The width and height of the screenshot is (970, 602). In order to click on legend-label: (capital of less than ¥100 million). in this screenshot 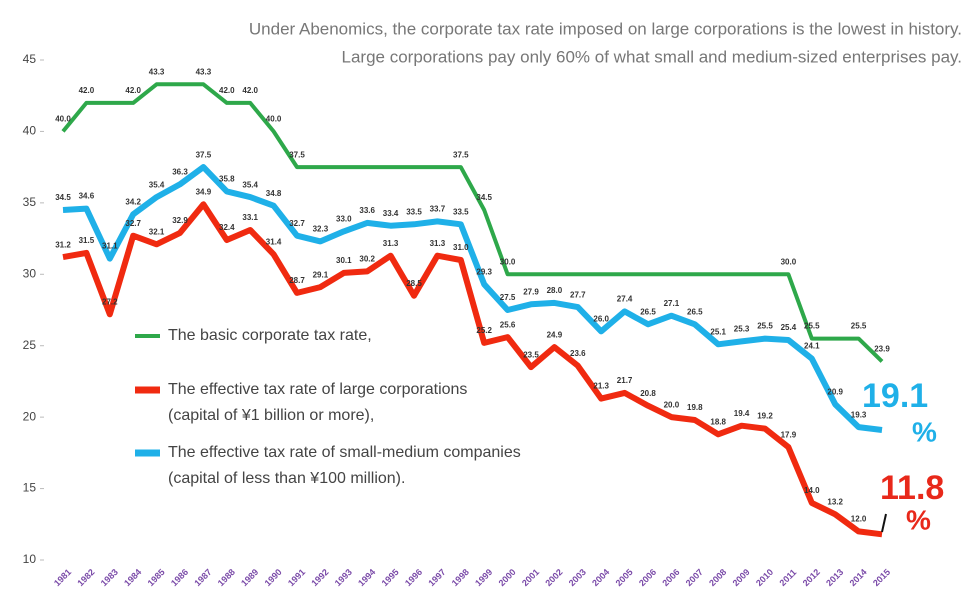, I will do `click(286, 478)`.